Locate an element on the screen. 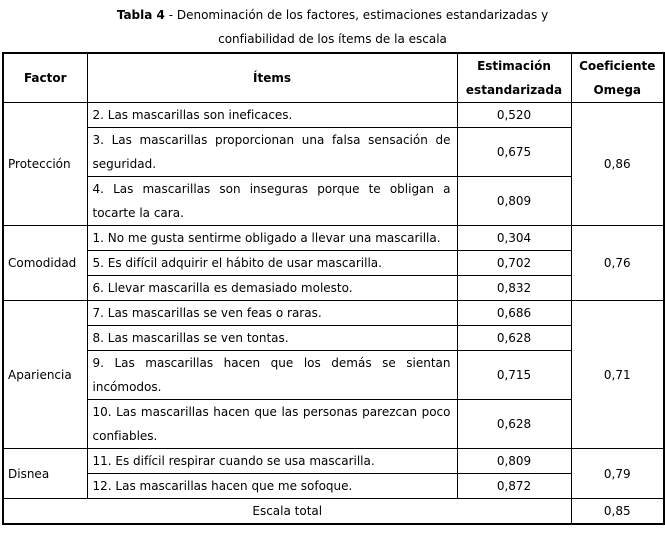 This screenshot has width=665, height=545. estimate-cell: 0,686 is located at coordinates (514, 313).